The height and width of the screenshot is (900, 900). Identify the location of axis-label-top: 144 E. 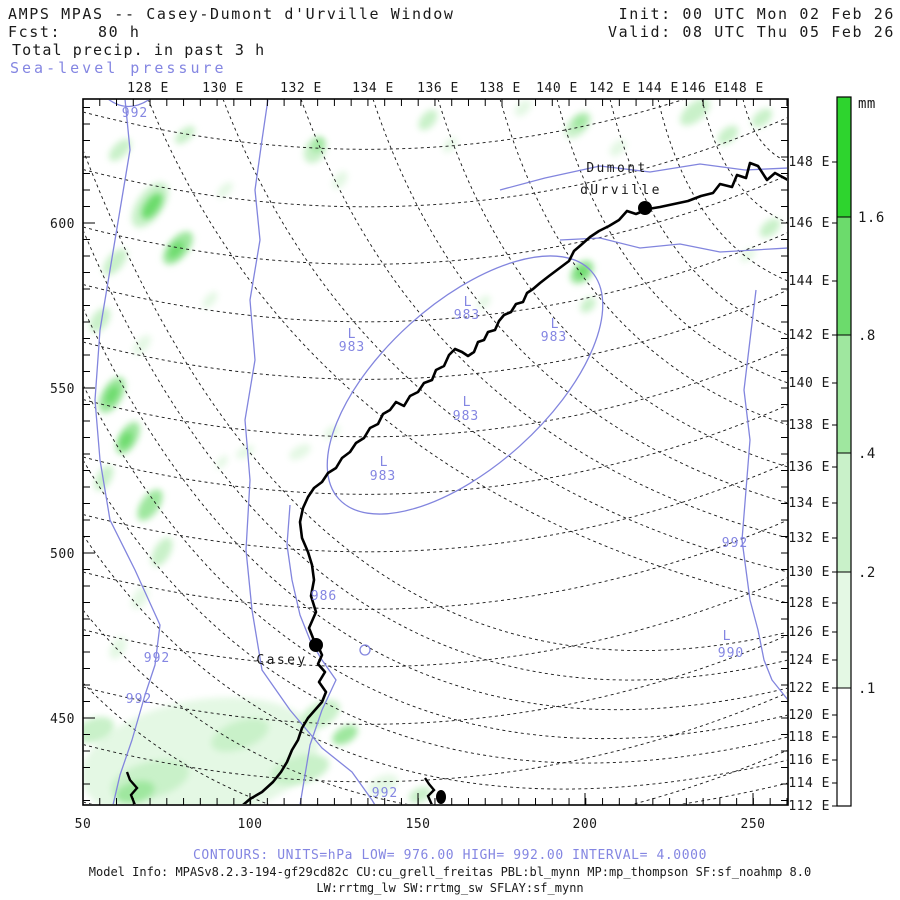
(658, 88).